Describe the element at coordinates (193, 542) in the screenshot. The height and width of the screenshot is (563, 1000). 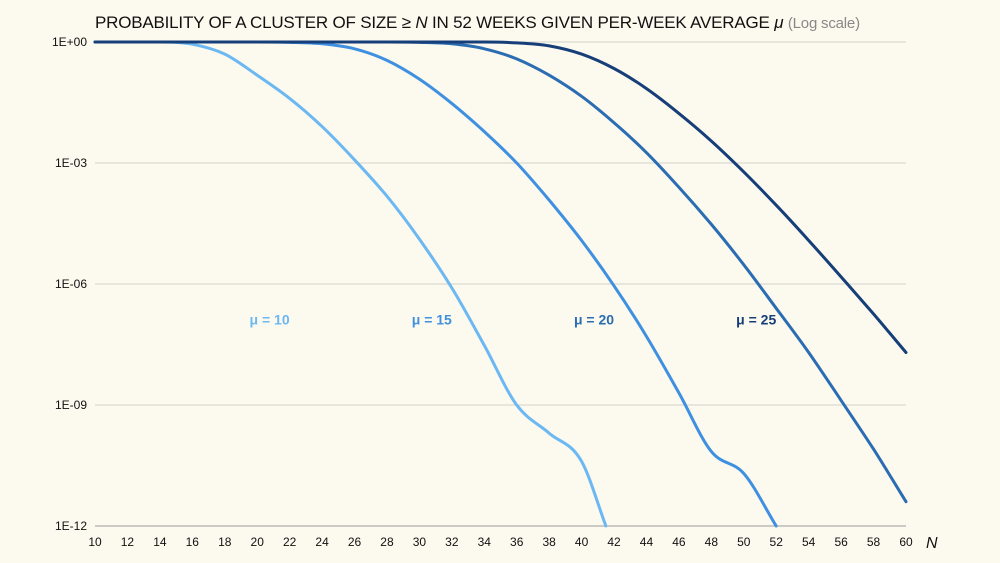
I see `x-tick-label: 16` at that location.